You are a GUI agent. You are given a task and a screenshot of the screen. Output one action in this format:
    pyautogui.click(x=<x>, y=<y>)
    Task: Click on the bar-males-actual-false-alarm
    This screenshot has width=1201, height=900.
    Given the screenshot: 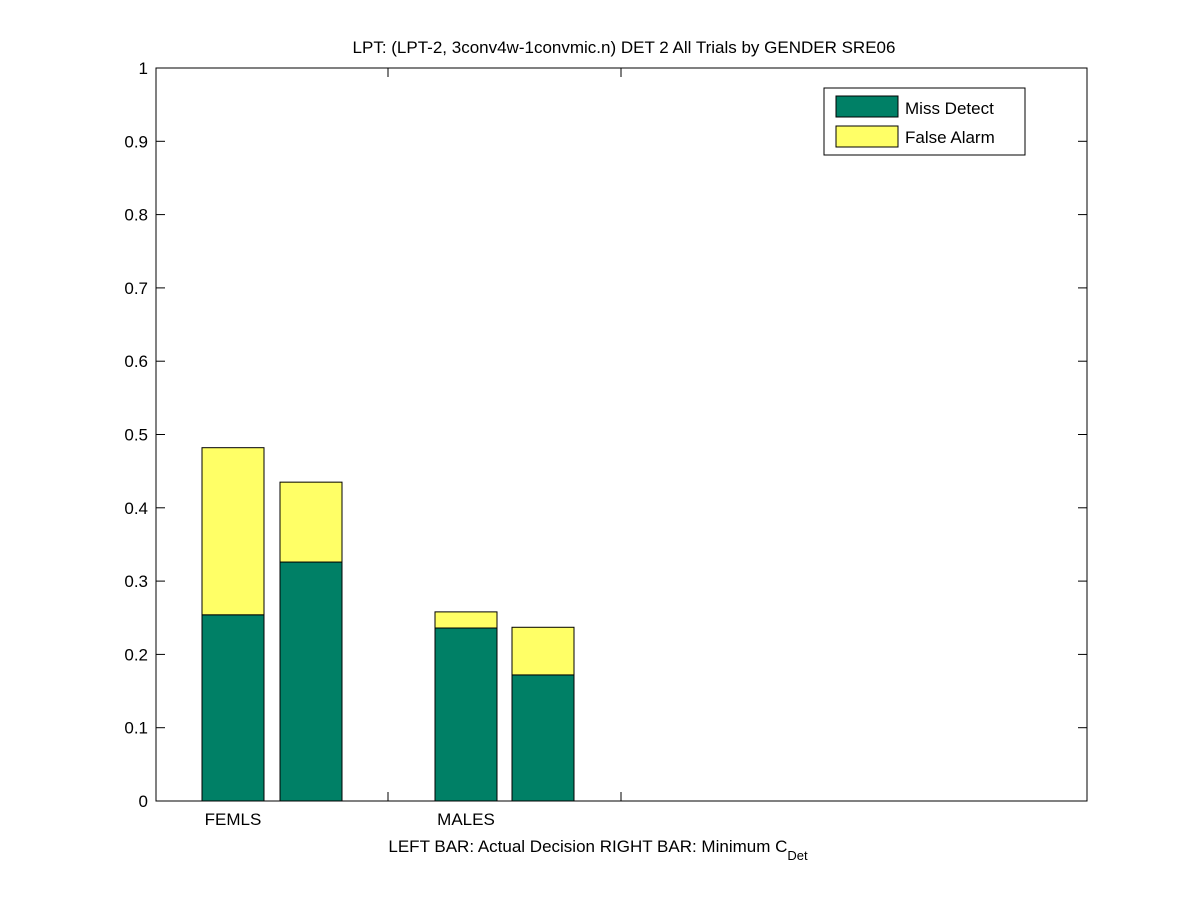 What is the action you would take?
    pyautogui.click(x=466, y=620)
    